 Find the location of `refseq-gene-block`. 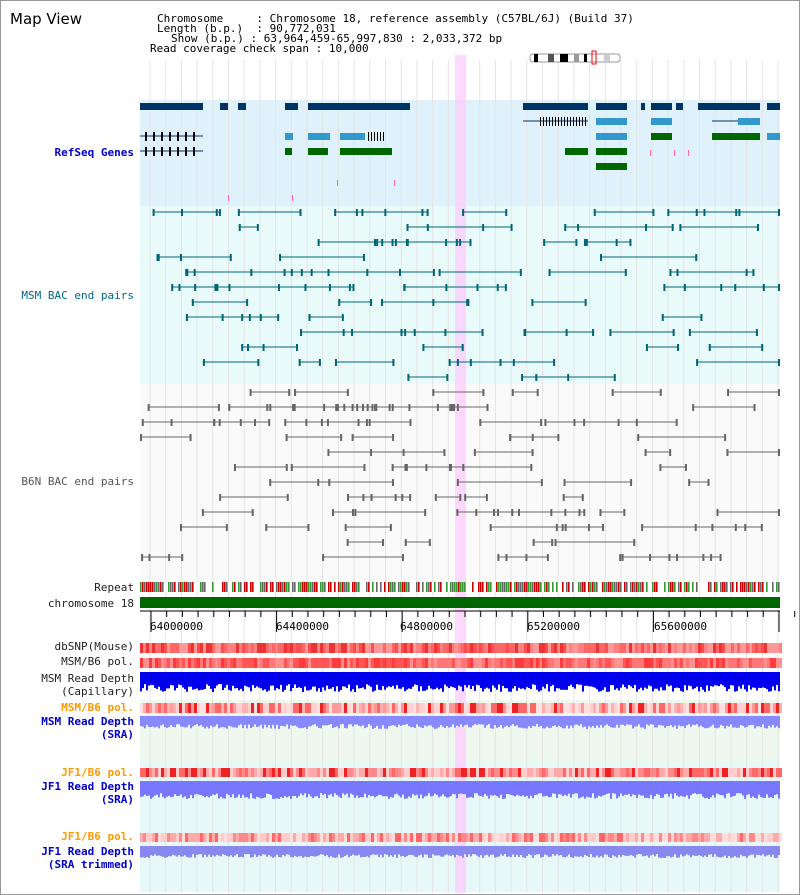

refseq-gene-block is located at coordinates (736, 136).